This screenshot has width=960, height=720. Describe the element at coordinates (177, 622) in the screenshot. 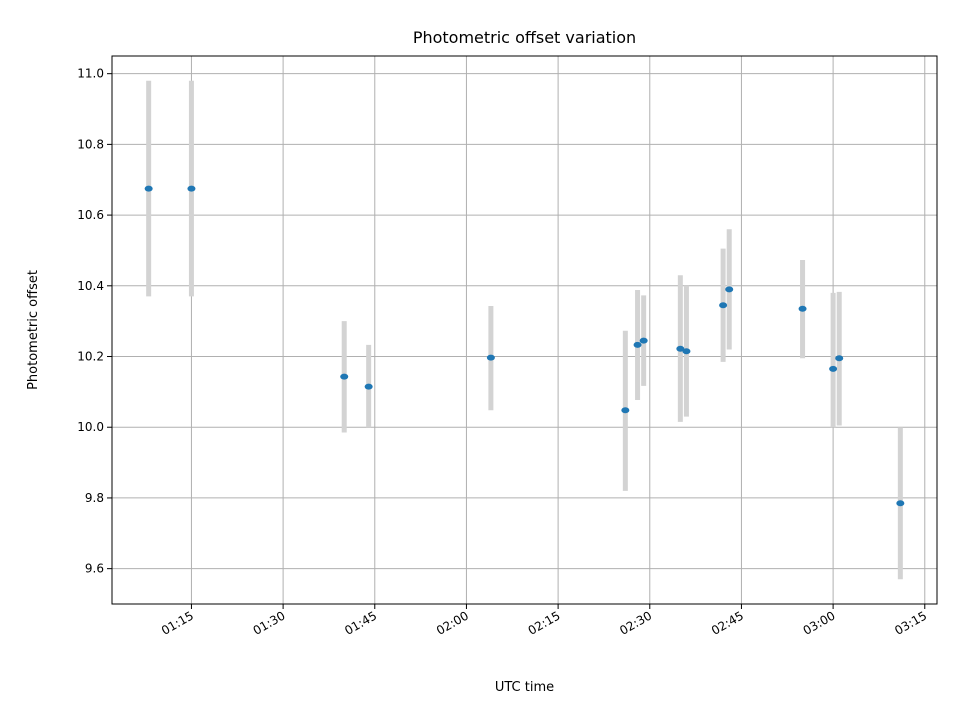

I see `x-tick-label: 01:15` at that location.